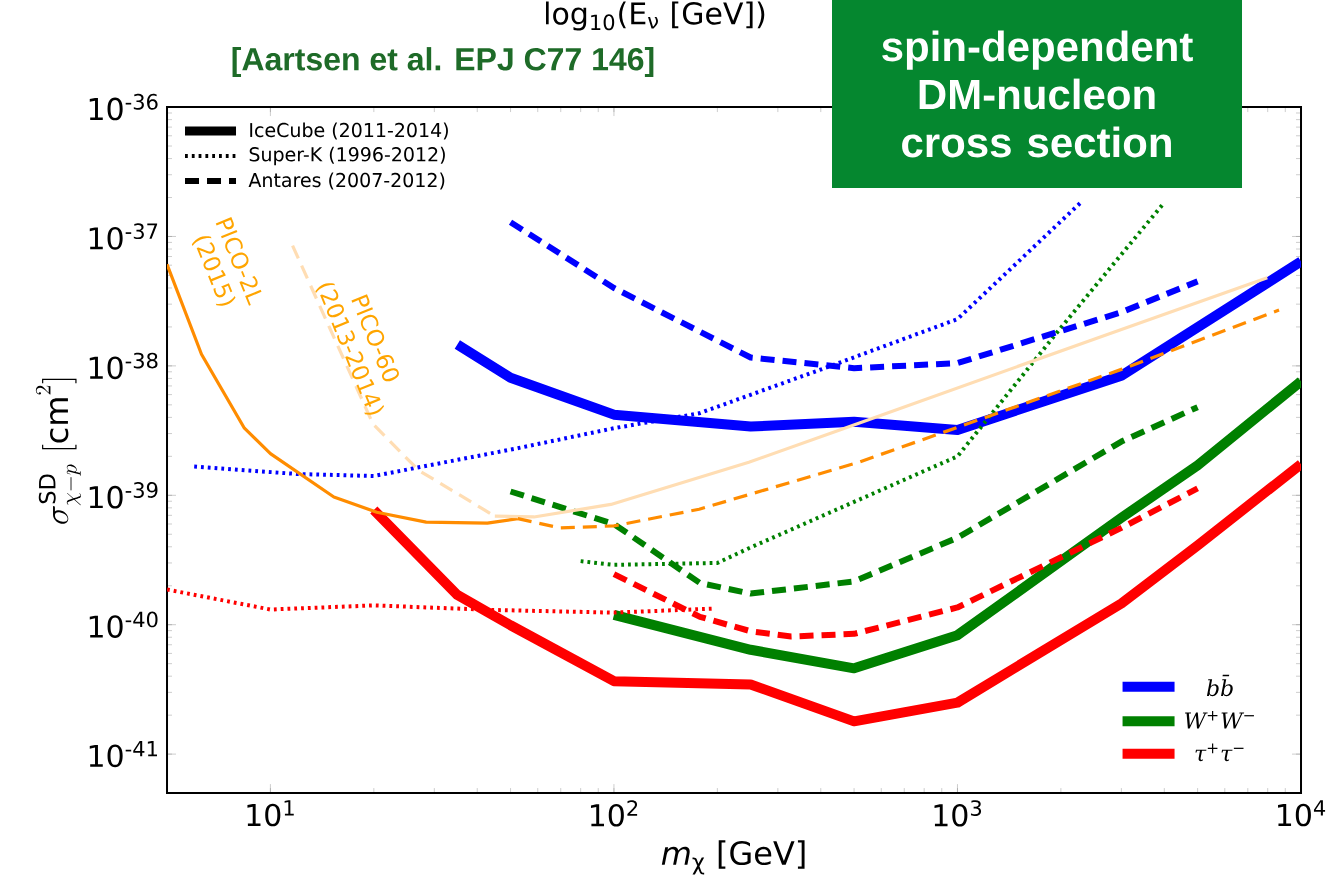 This screenshot has width=1327, height=891. What do you see at coordinates (58, 451) in the screenshot?
I see `y-axis-title: $\sigma^{\mathrm{SD}}_{\chi-p}\ [\mathrm{cm}^2]$` at bounding box center [58, 451].